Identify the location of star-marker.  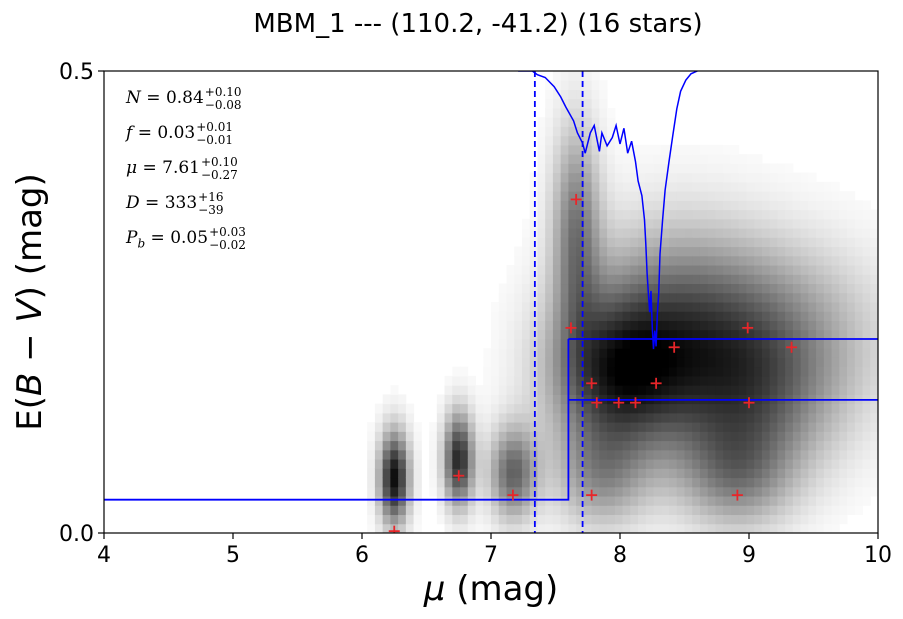
(656, 383).